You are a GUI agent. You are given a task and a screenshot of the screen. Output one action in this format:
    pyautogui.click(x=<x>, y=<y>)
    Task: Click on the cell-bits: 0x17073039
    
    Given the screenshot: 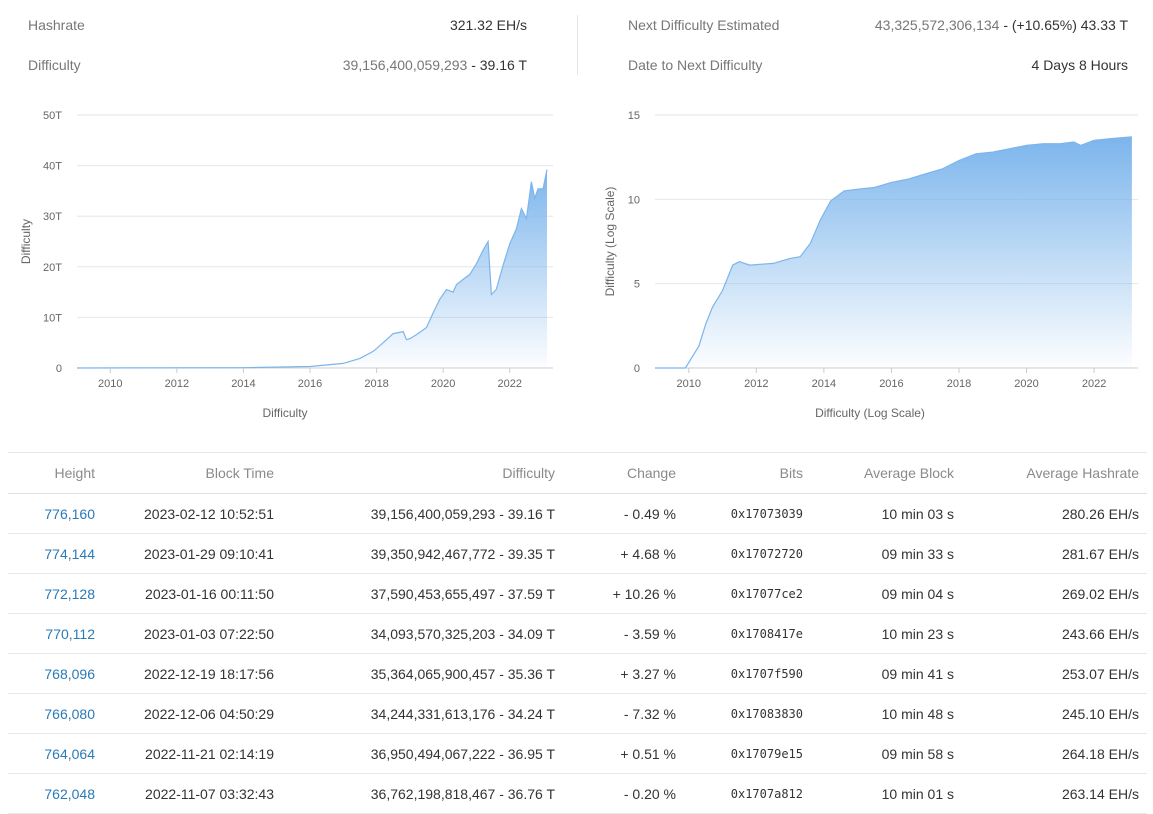 What is the action you would take?
    pyautogui.click(x=747, y=513)
    